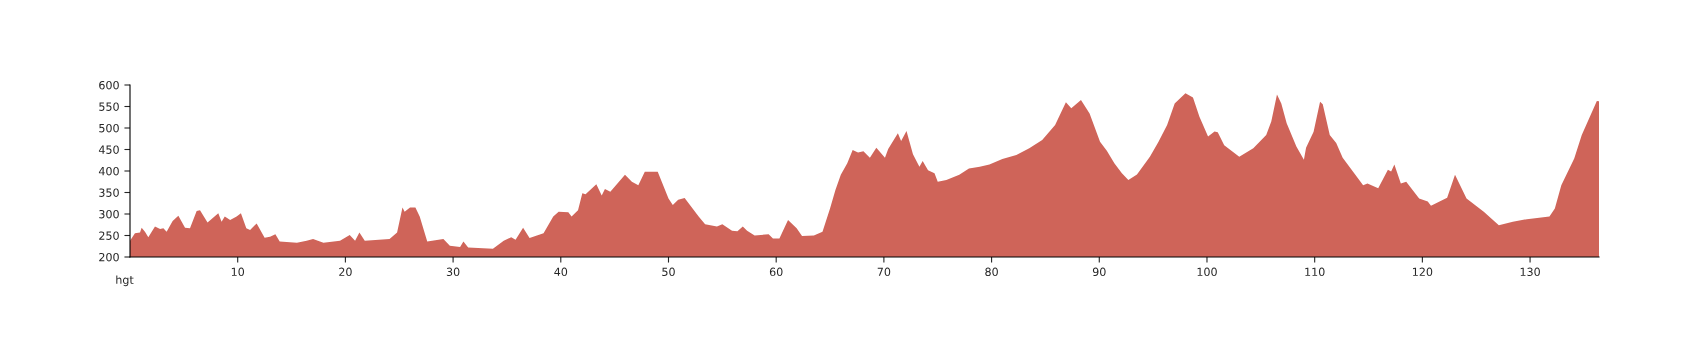 The height and width of the screenshot is (350, 1700). Describe the element at coordinates (109, 106) in the screenshot. I see `y-tick-label: 550` at that location.